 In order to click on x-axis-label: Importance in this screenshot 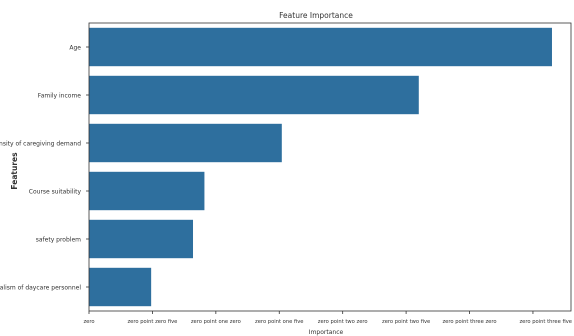, I will do `click(326, 332)`.